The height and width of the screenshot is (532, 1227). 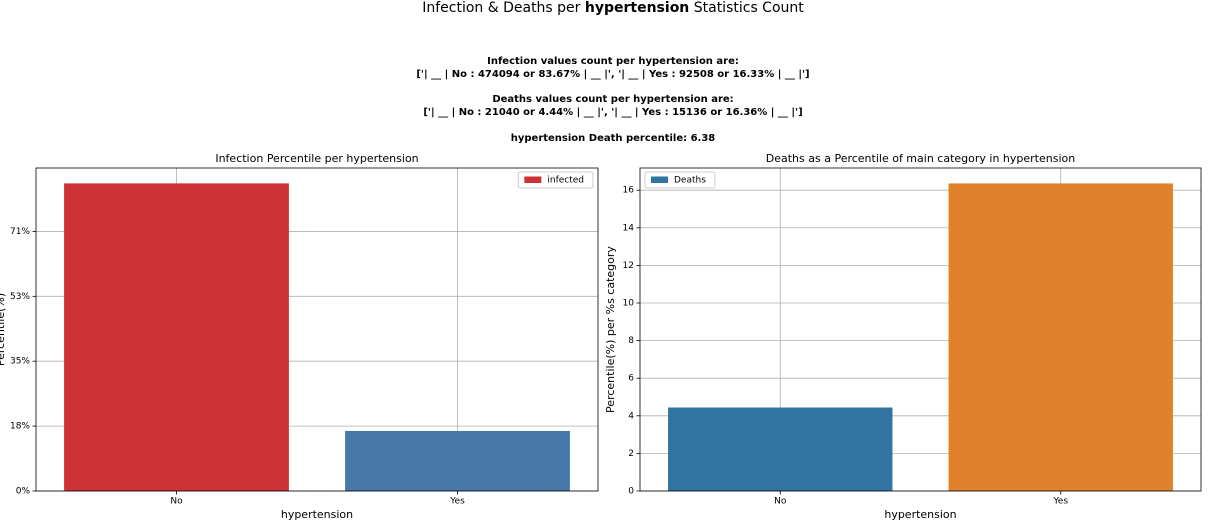 I want to click on summary-line: hypertension Death percentile: 6.38, so click(x=613, y=138).